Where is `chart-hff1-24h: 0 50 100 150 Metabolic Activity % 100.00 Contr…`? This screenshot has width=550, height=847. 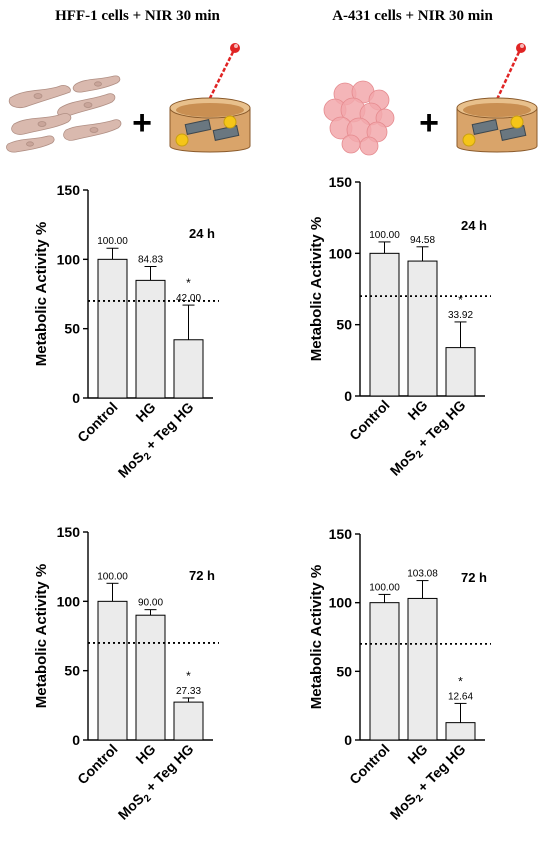
chart-hff1-24h: 0 50 100 150 Metabolic Activity % 100.00 Contr… is located at coordinates (126, 331).